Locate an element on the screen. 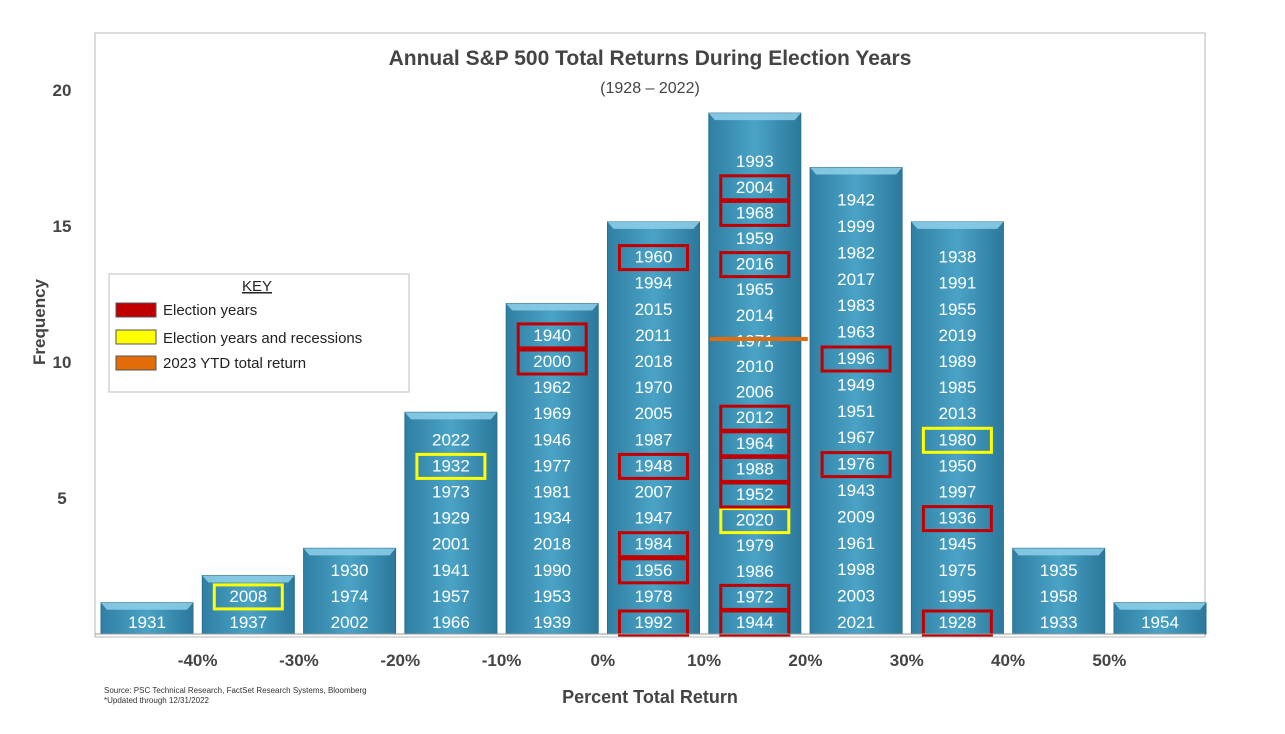  year-label: 1933 is located at coordinates (1059, 622).